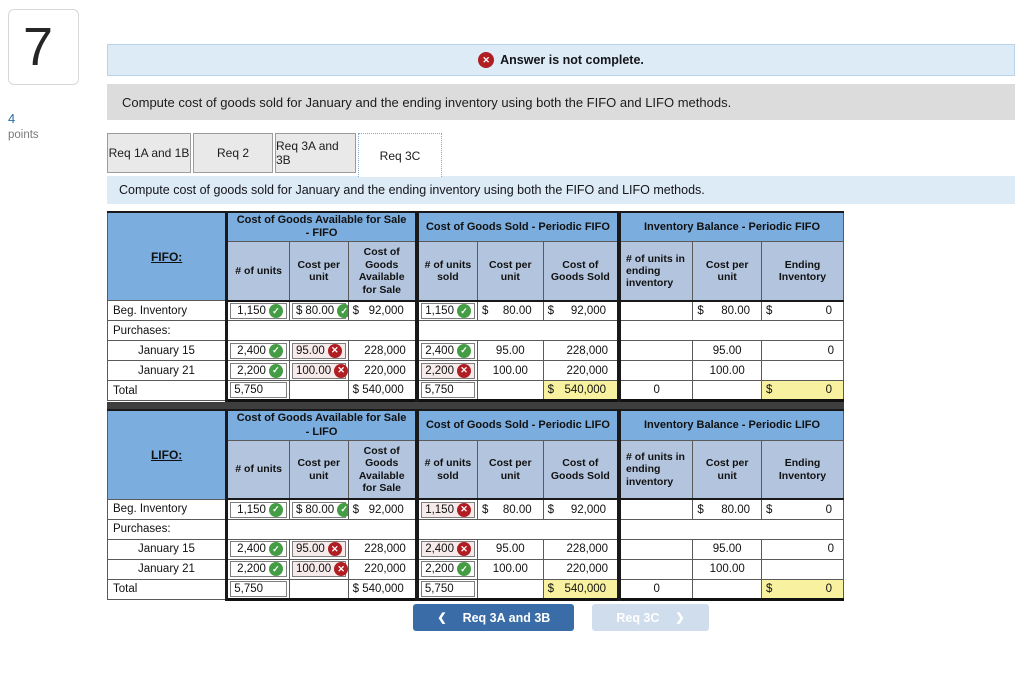 Image resolution: width=1024 pixels, height=678 pixels. Describe the element at coordinates (400, 155) in the screenshot. I see `tab-req-3c: Req 3C` at that location.